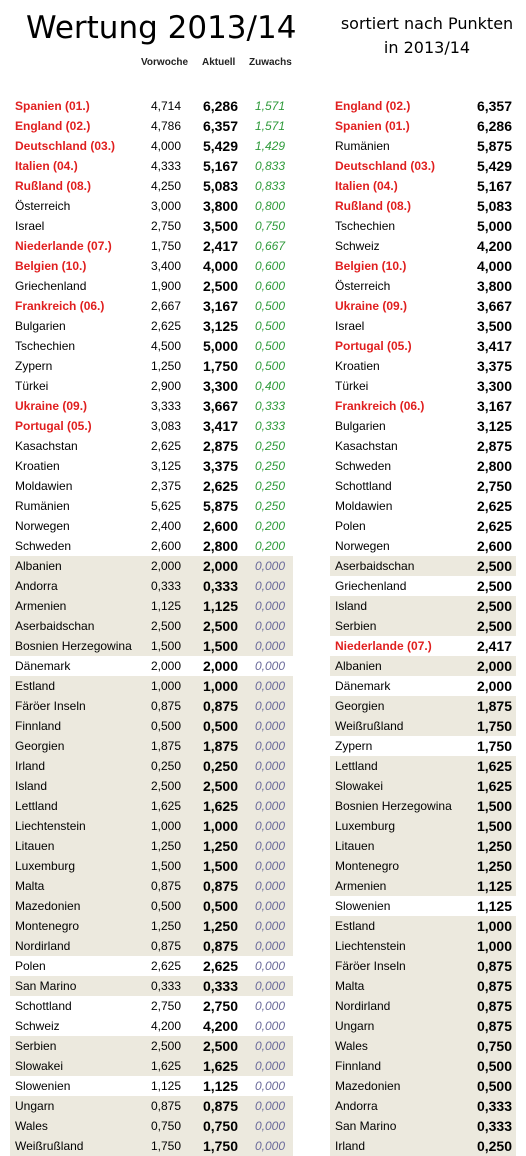  Describe the element at coordinates (494, 1086) in the screenshot. I see `current-value: 0,500` at that location.